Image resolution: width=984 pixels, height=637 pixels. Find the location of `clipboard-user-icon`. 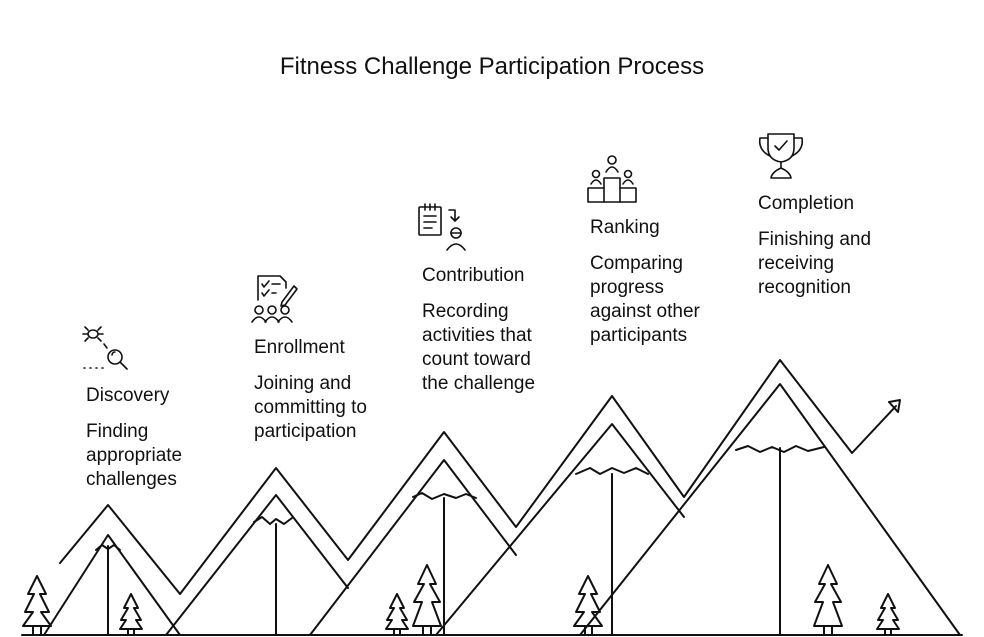

clipboard-user-icon is located at coordinates (442, 227).